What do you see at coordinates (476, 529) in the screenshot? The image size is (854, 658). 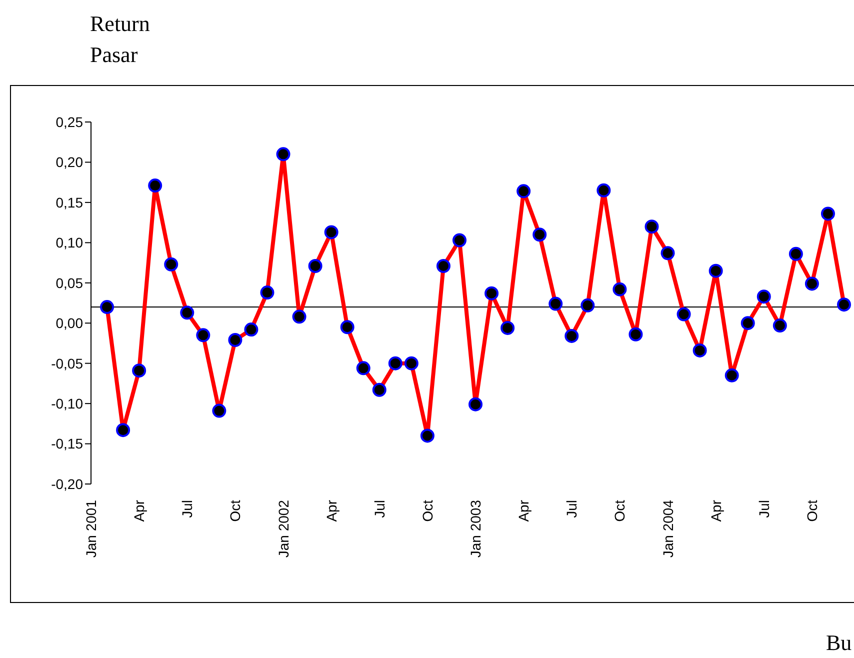 I see `x-tick-label: Jan 2003` at bounding box center [476, 529].